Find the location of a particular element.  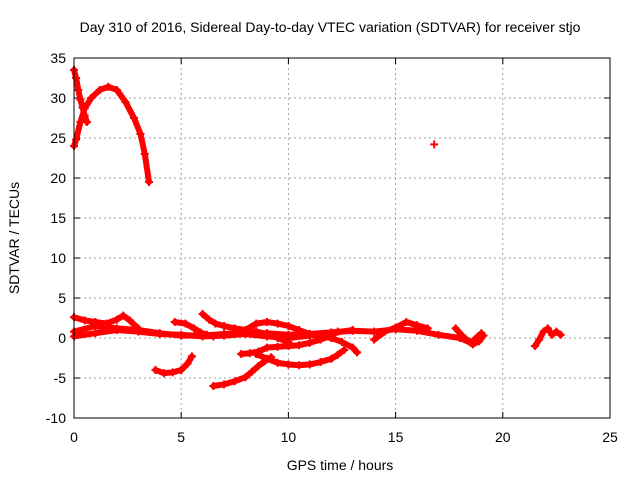

y-tick-label: 5 is located at coordinates (62, 298).